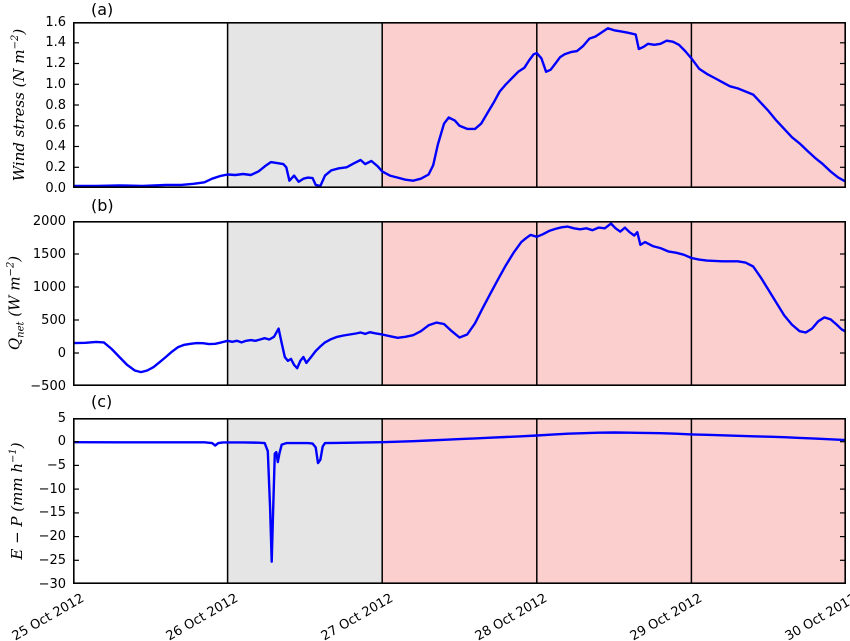 The height and width of the screenshot is (641, 850). What do you see at coordinates (49, 221) in the screenshot?
I see `y-tick-label: 2000` at bounding box center [49, 221].